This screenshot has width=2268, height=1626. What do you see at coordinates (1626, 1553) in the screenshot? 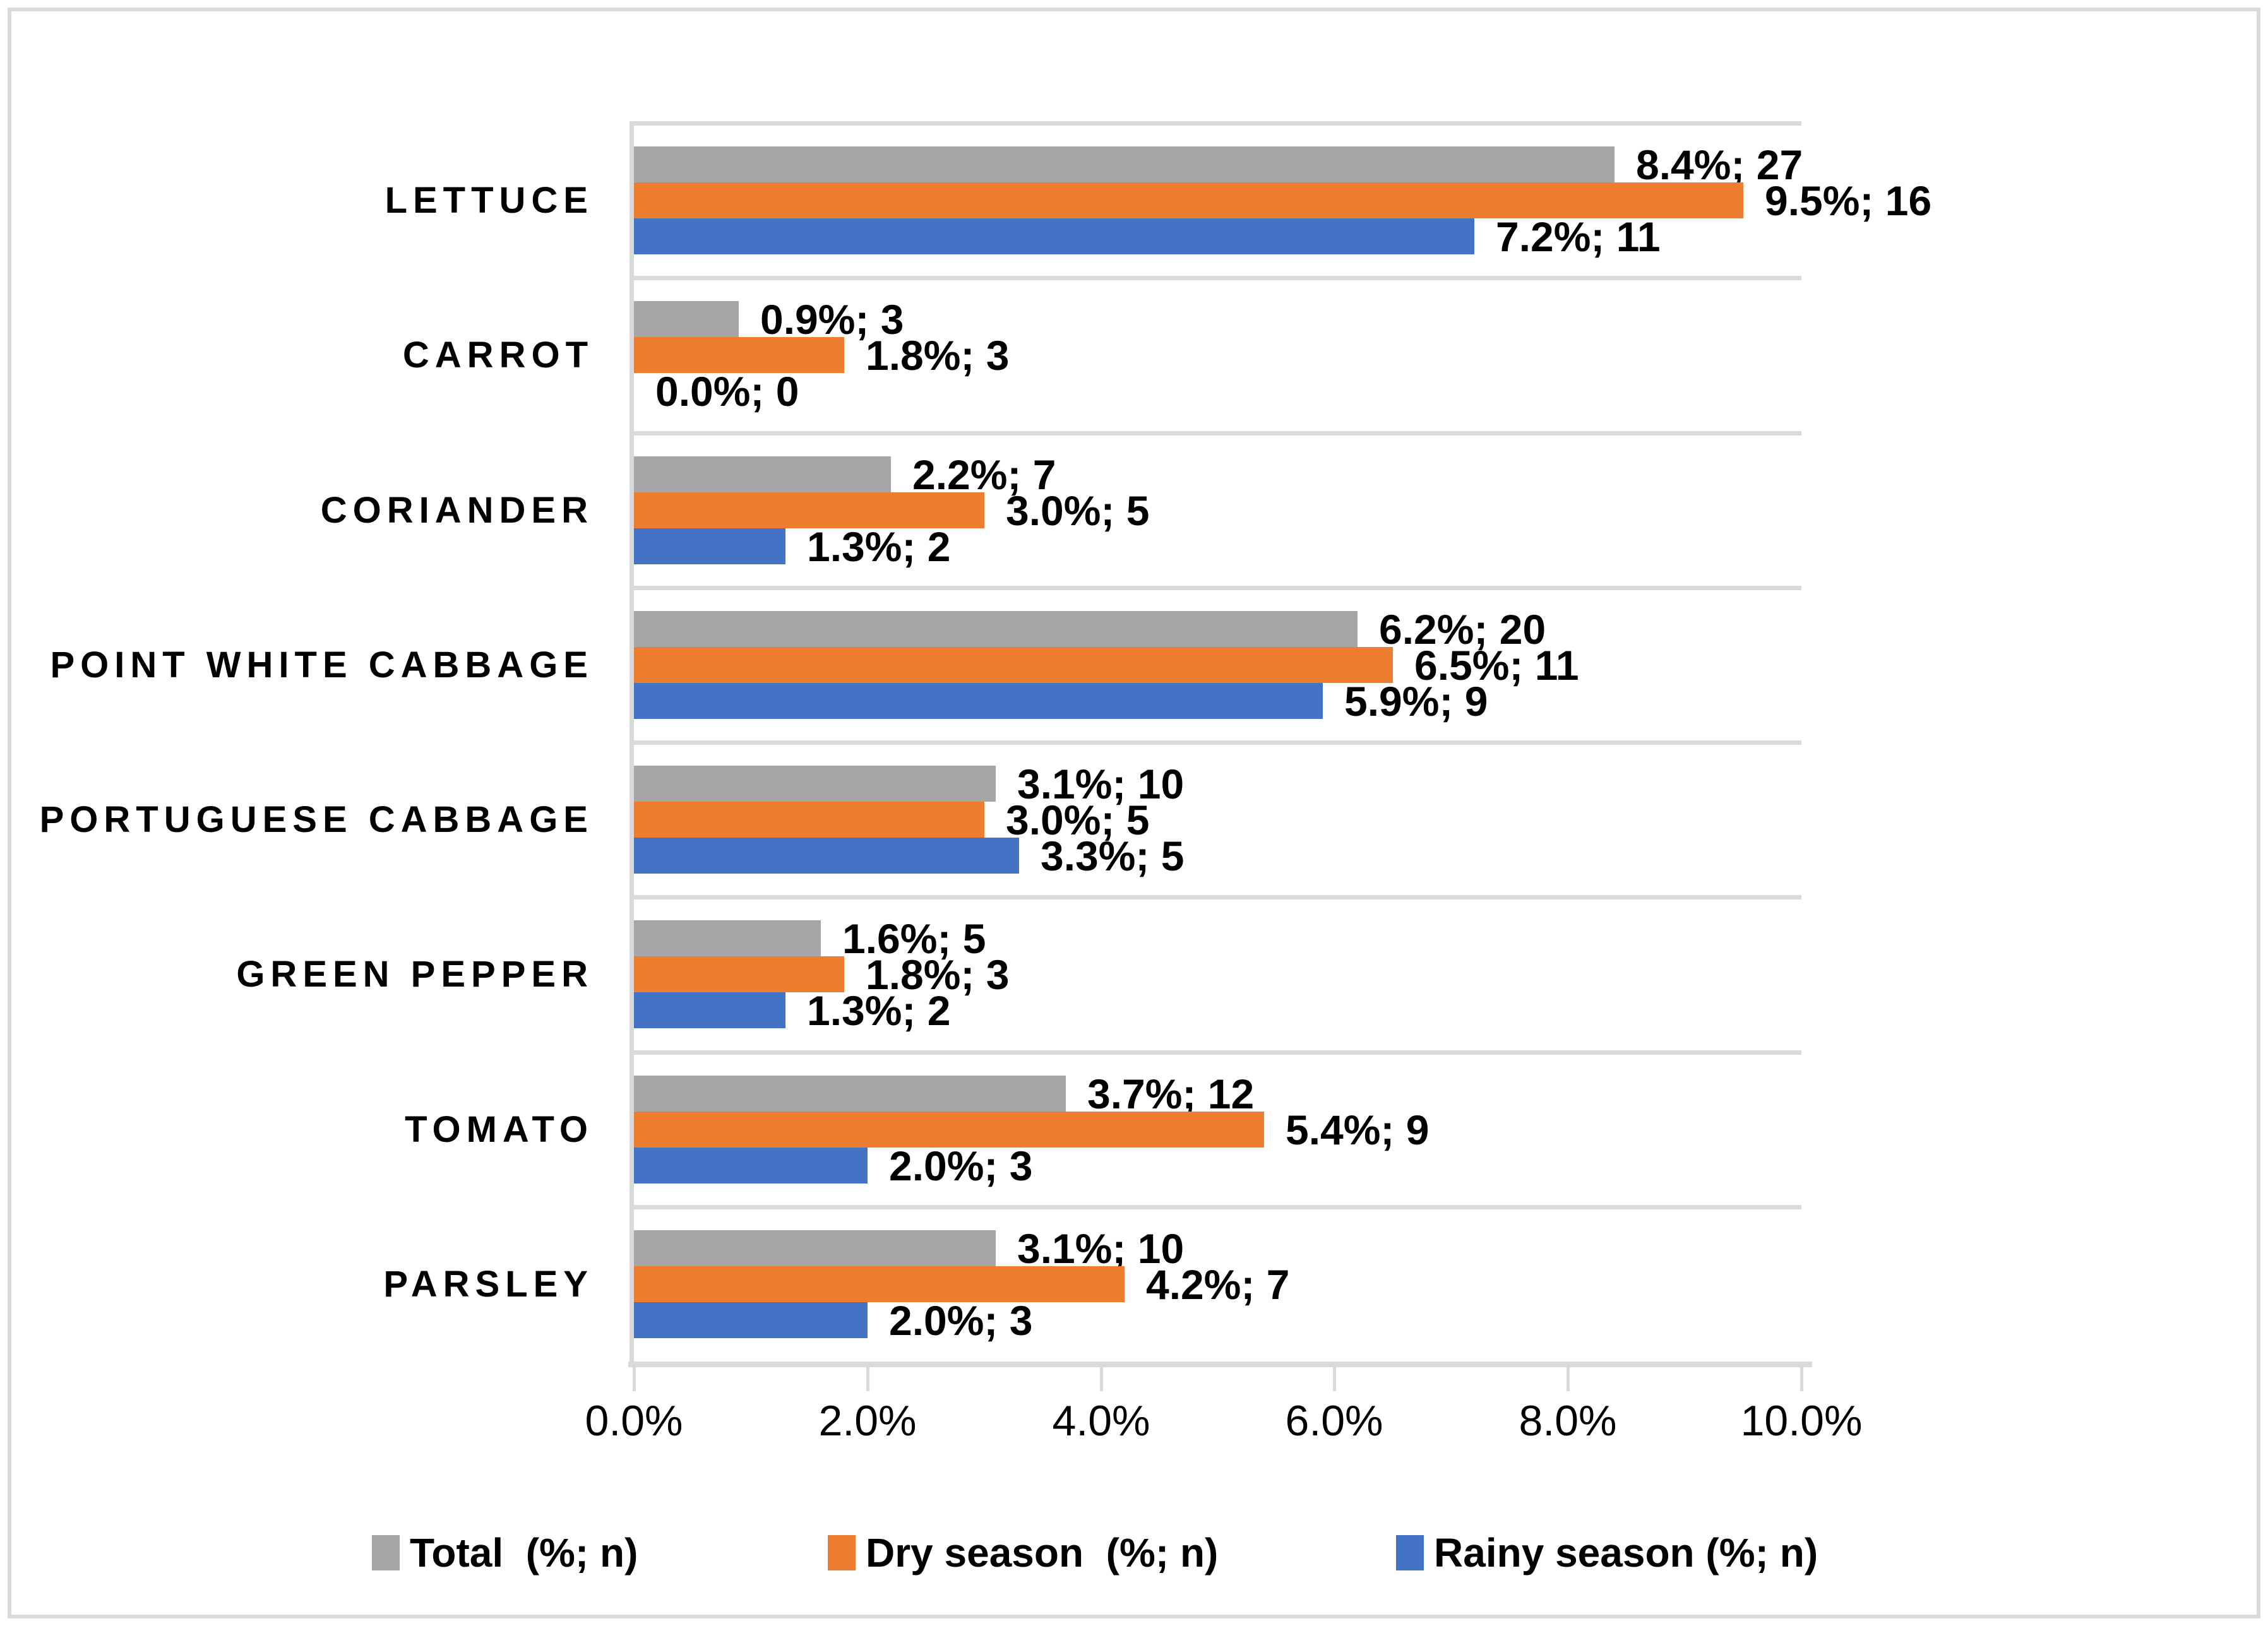
I see `legend-label: Rainy season (%; n)` at bounding box center [1626, 1553].